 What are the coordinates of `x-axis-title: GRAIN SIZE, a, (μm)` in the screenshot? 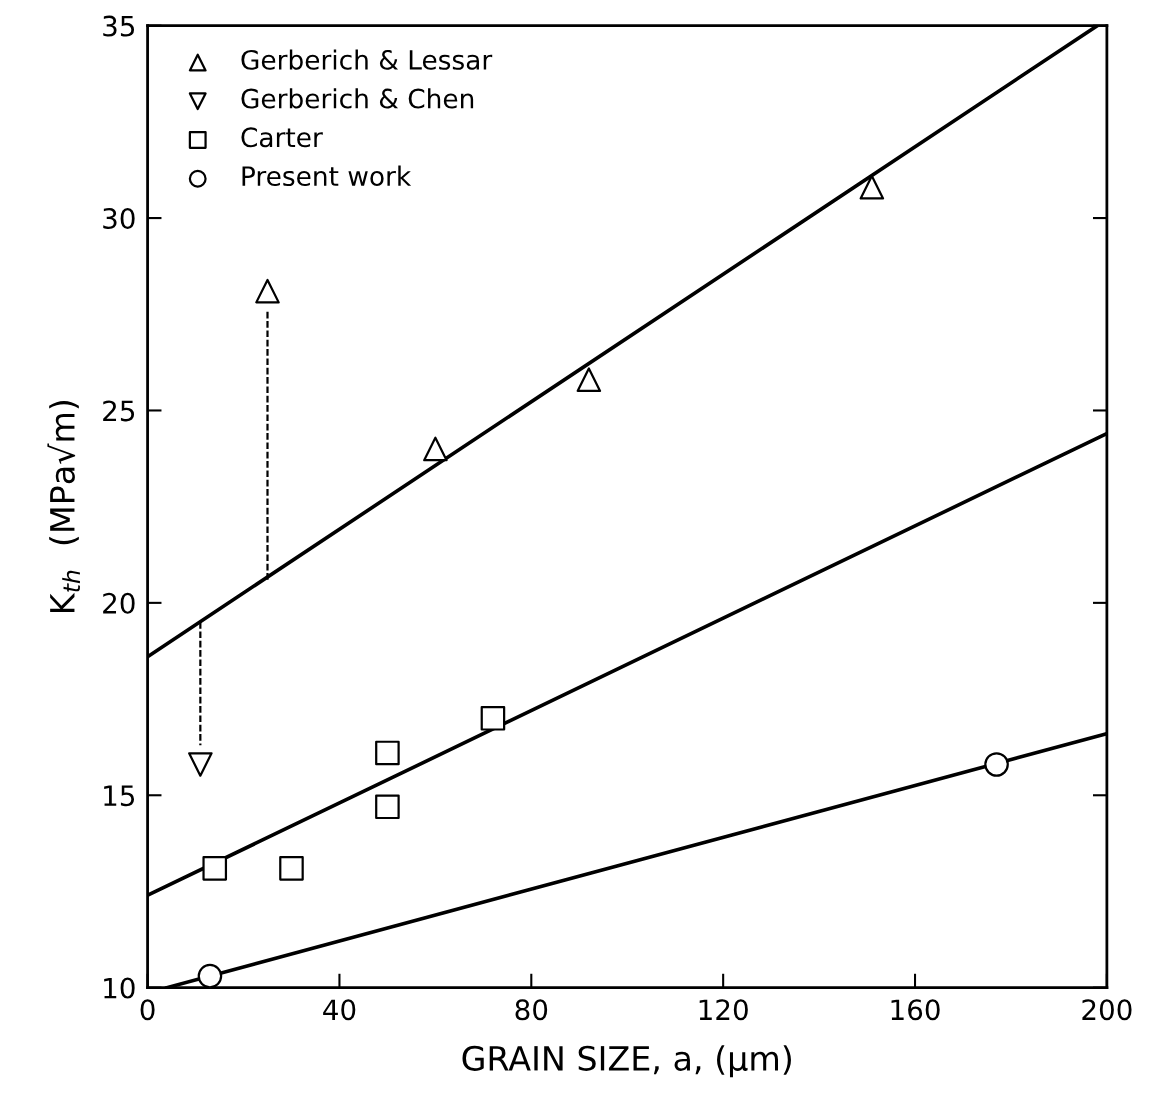 It's located at (626, 1061).